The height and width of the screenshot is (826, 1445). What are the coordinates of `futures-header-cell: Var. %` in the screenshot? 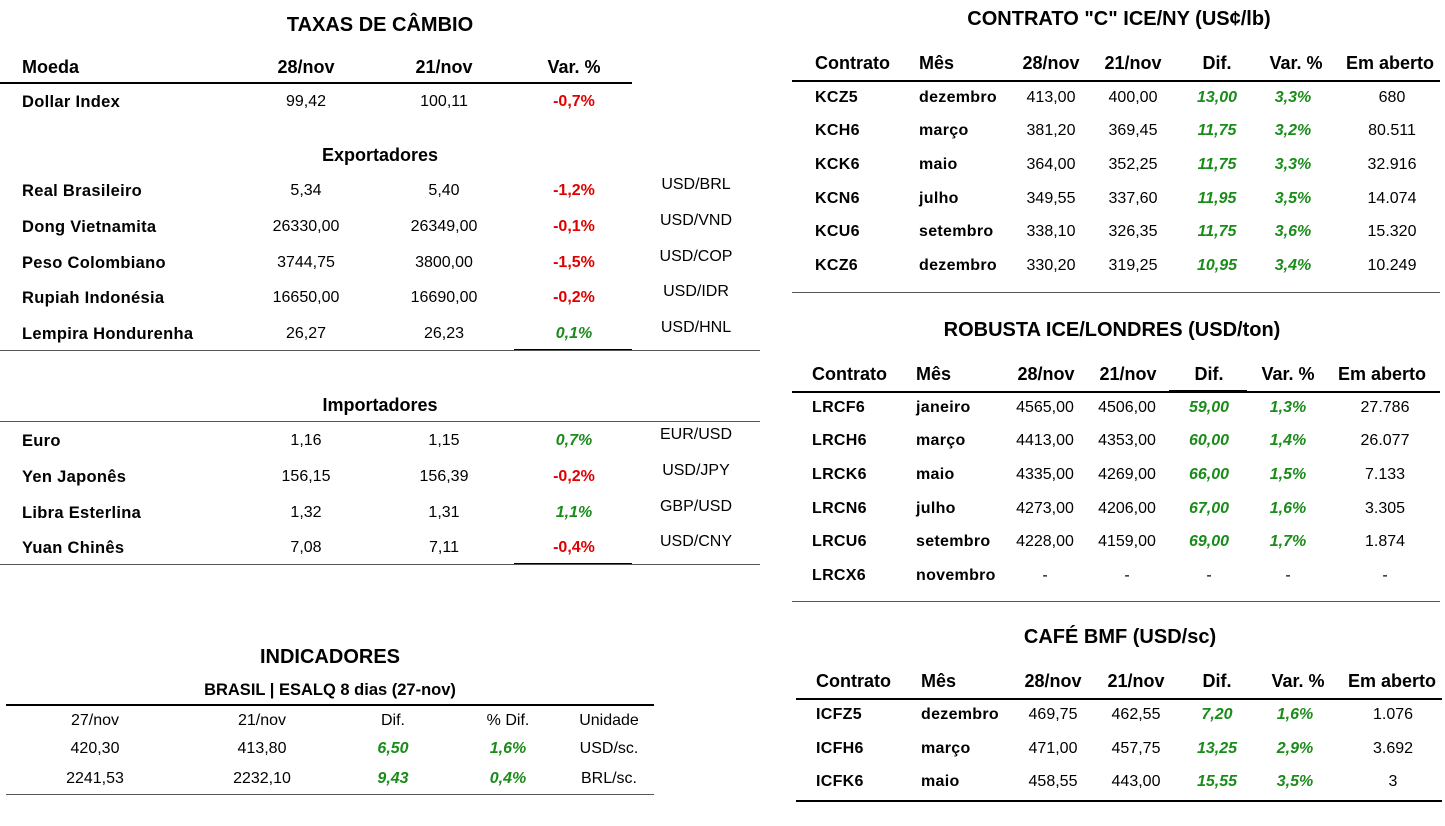 It's located at (1298, 680).